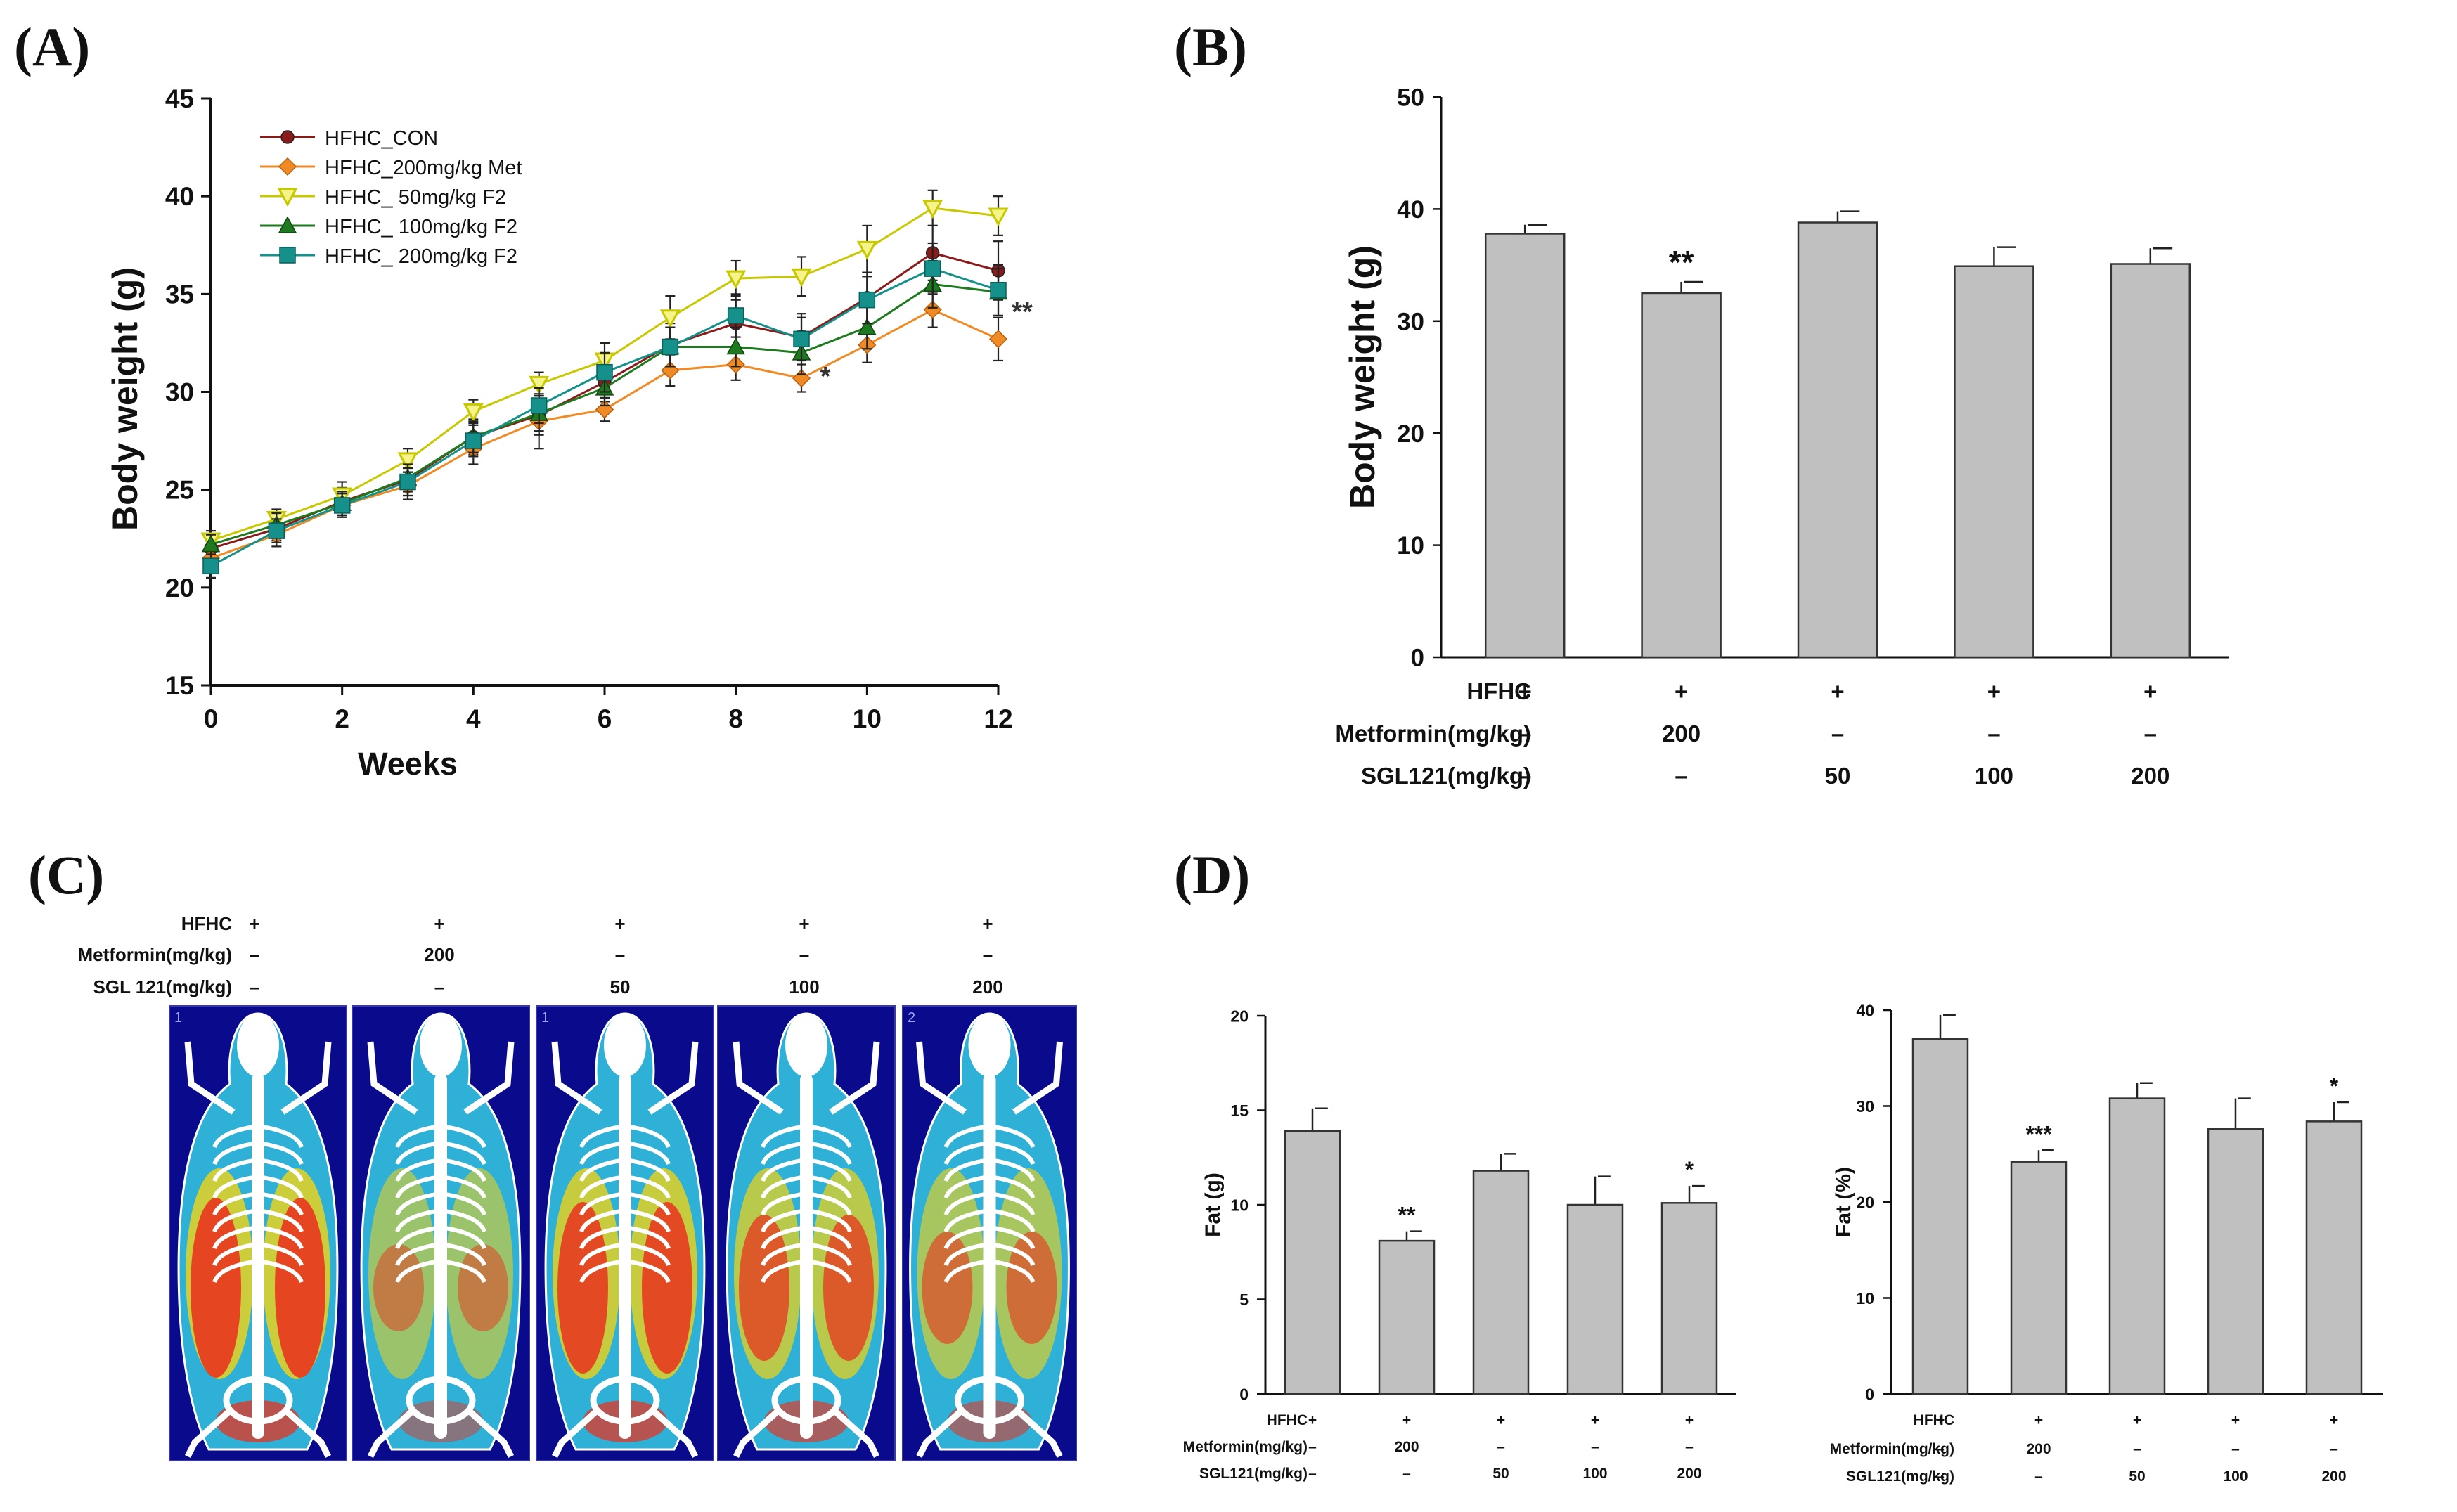 This screenshot has height=1512, width=2457. Describe the element at coordinates (1843, 1202) in the screenshot. I see `y-axis-title: Fat (%)` at that location.